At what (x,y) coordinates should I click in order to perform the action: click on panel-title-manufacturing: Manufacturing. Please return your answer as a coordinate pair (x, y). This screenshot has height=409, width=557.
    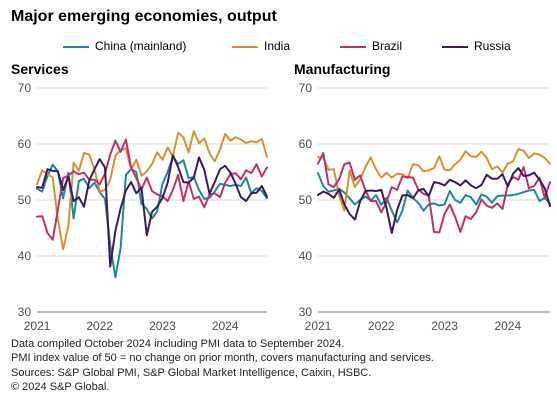
    Looking at the image, I should click on (342, 69).